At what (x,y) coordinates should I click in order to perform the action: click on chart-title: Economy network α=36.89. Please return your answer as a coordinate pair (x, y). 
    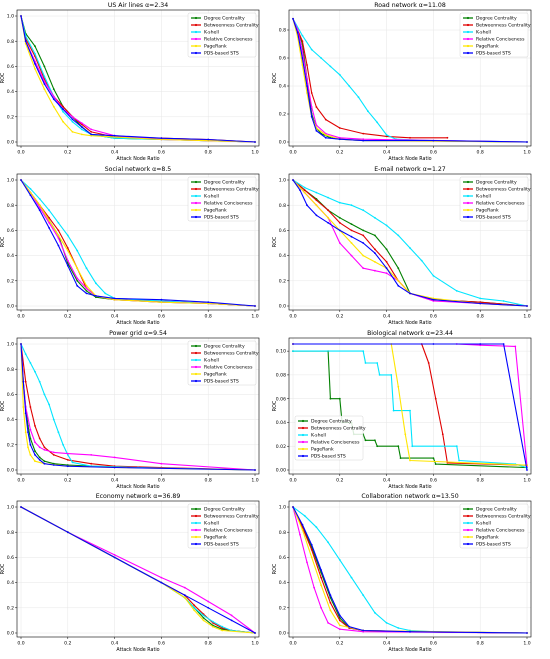
    Looking at the image, I should click on (138, 496).